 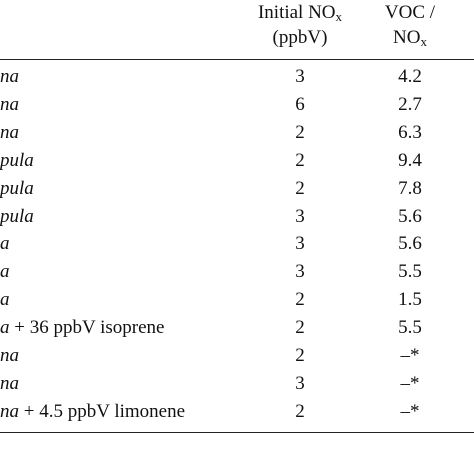 What do you see at coordinates (89, 328) in the screenshot?
I see `note: + 36 ppbV isoprene` at bounding box center [89, 328].